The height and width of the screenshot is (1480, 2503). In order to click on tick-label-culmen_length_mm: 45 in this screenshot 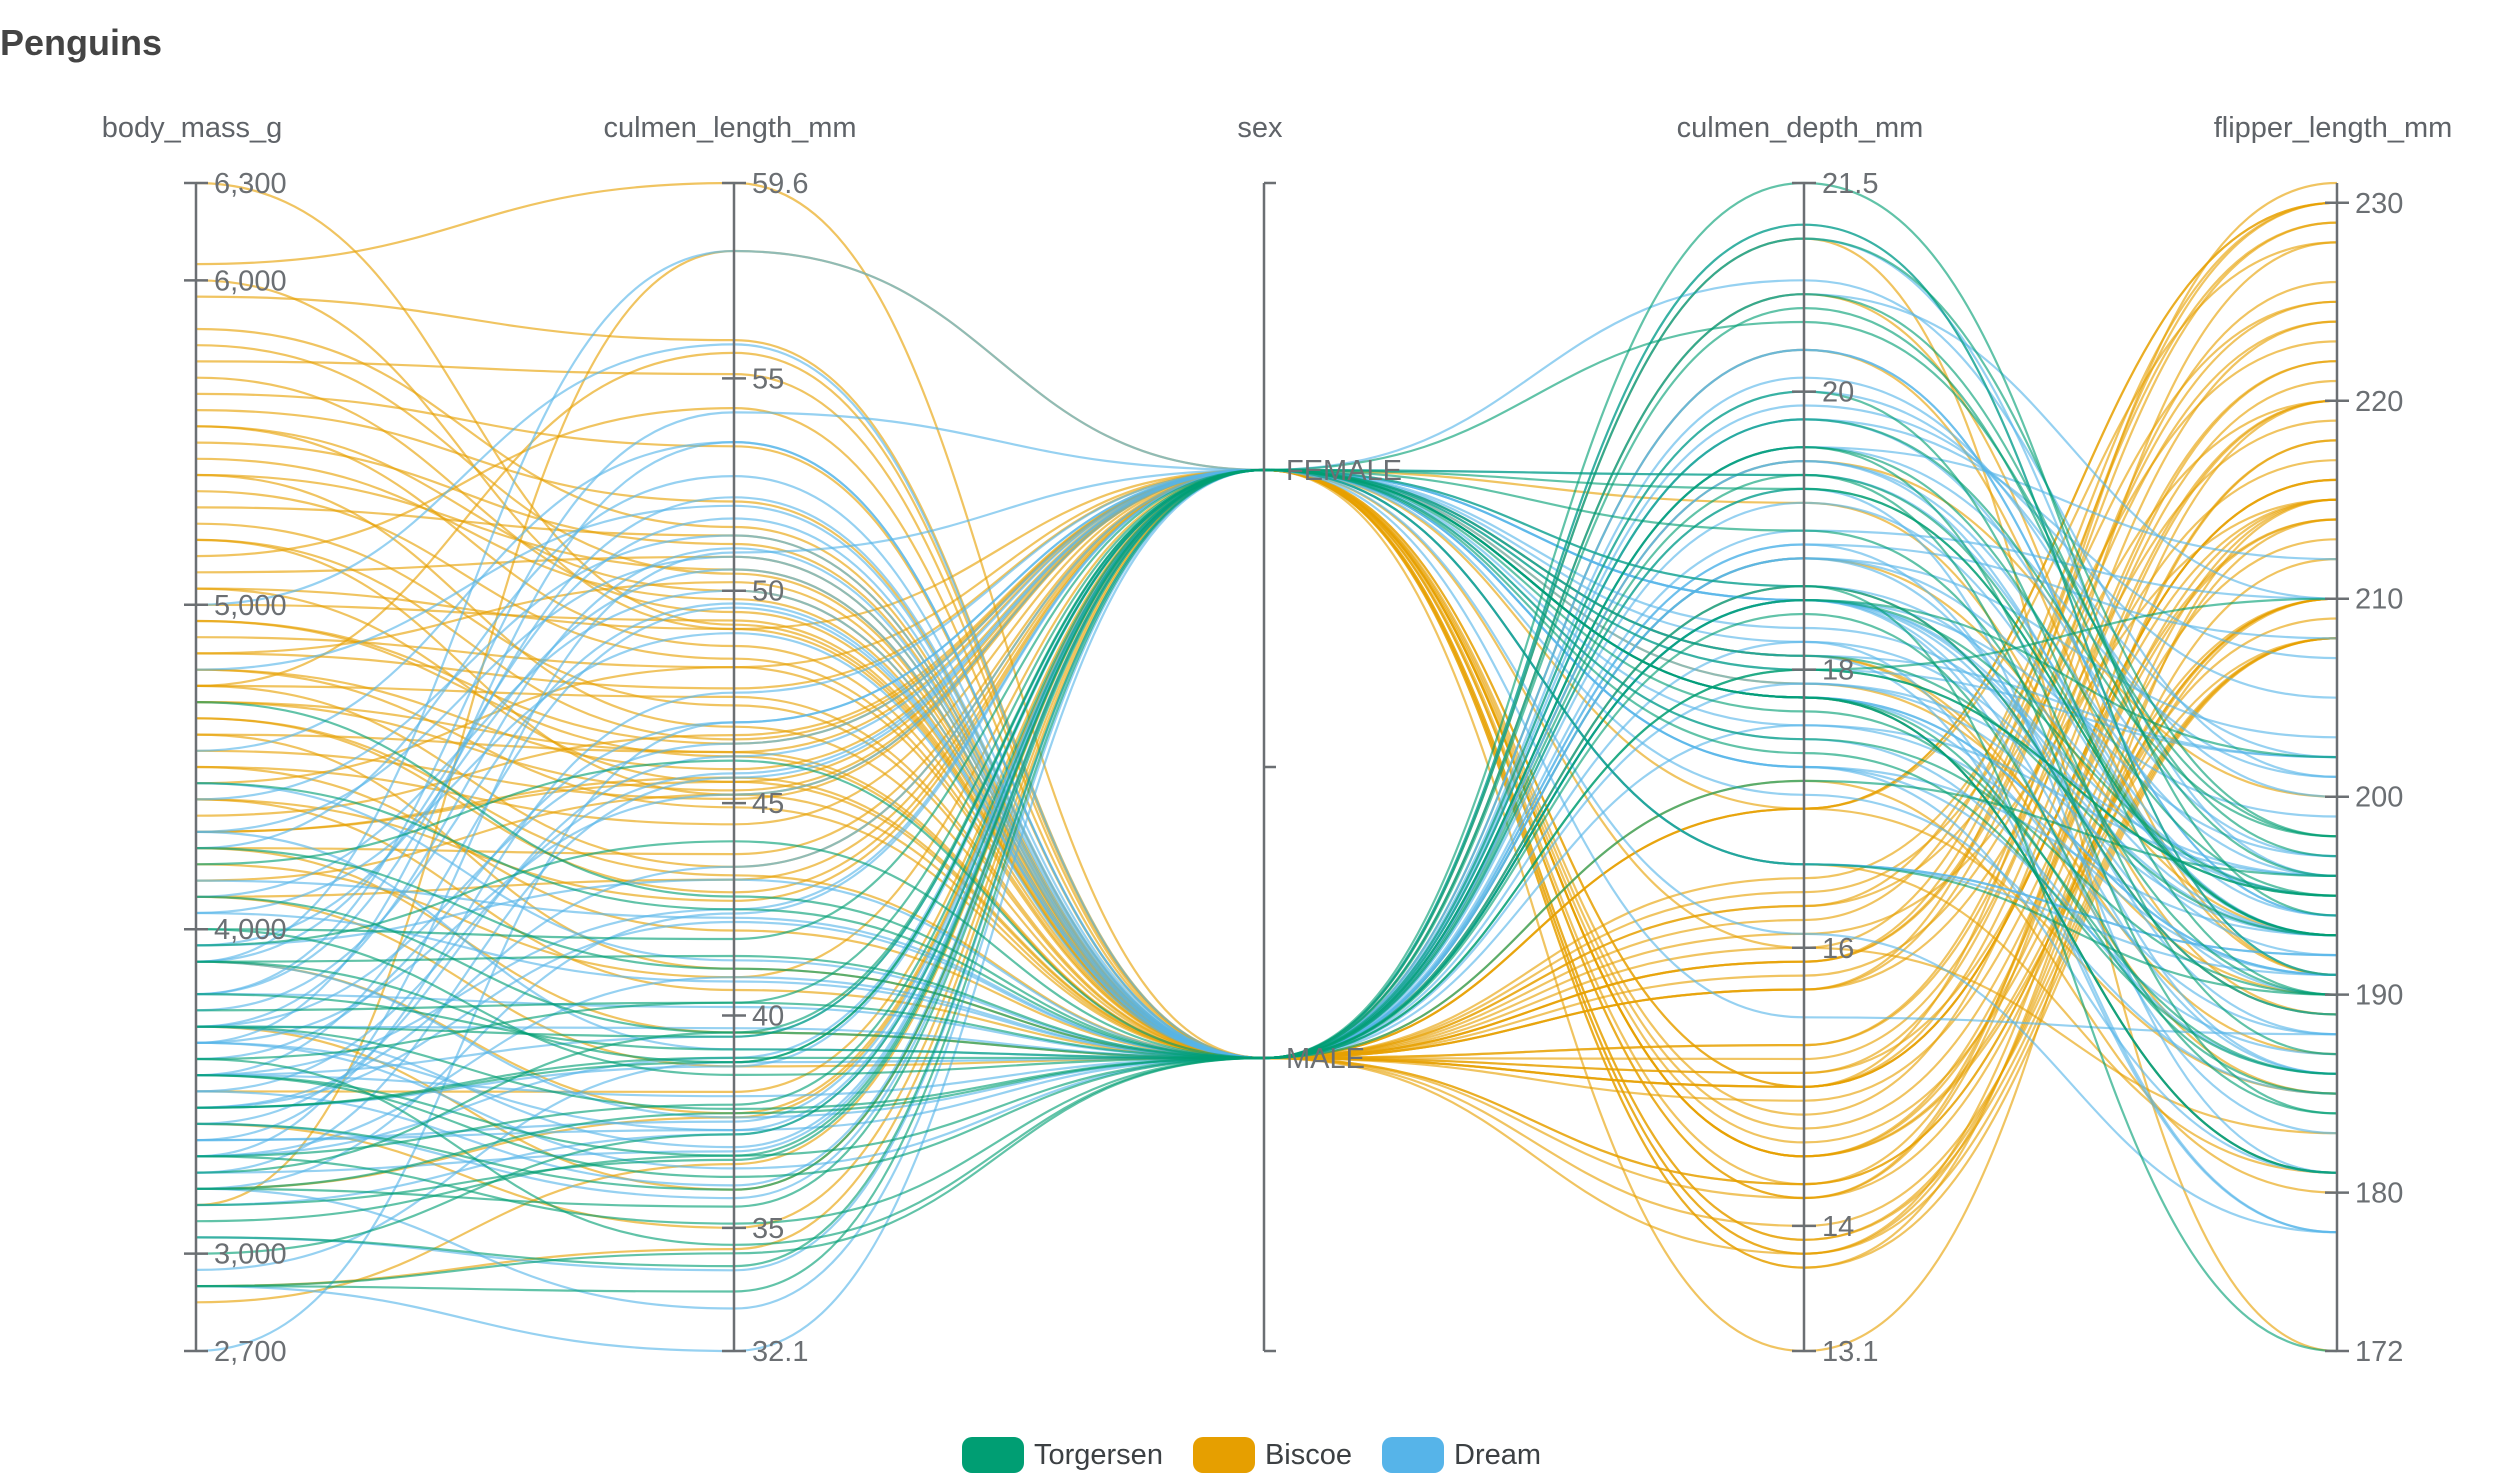, I will do `click(768, 804)`.